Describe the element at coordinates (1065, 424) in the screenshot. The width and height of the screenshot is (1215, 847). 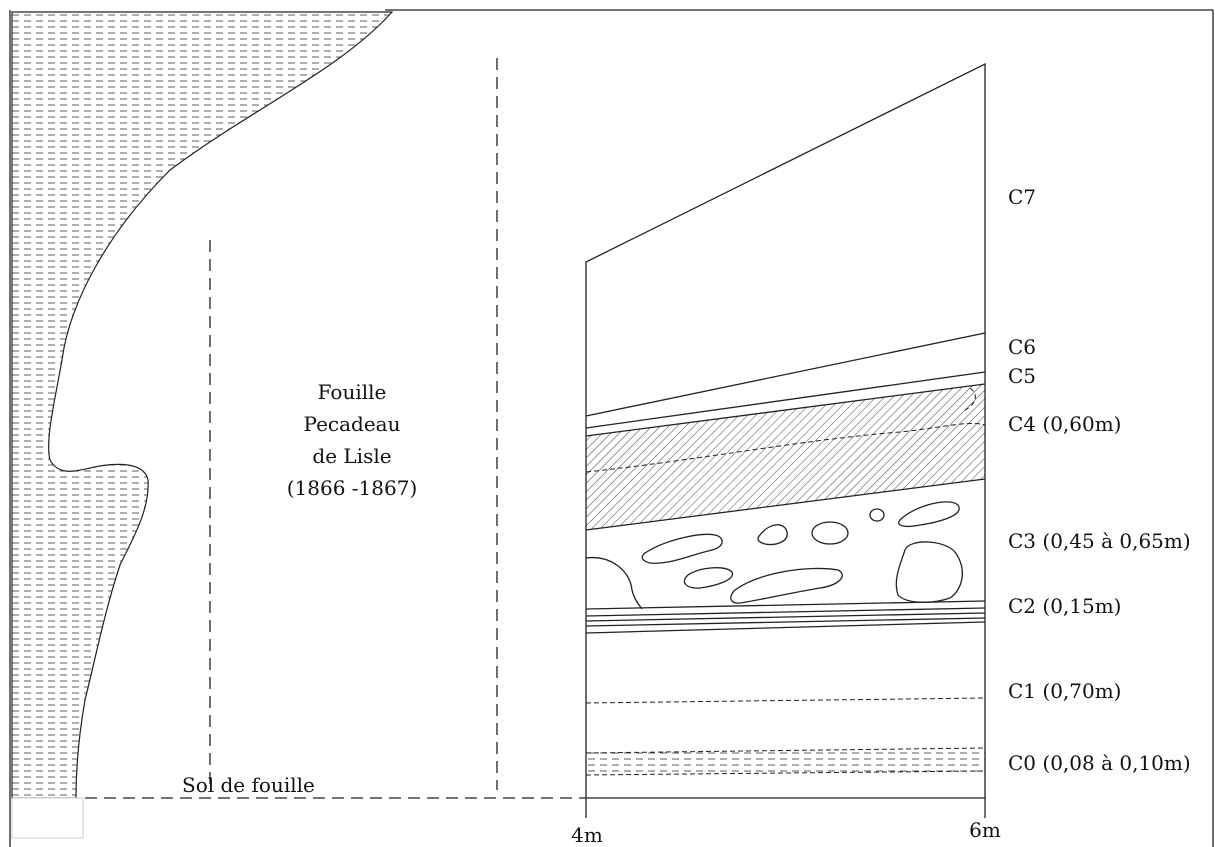
I see `layer-label: C4 (0,60m)` at that location.